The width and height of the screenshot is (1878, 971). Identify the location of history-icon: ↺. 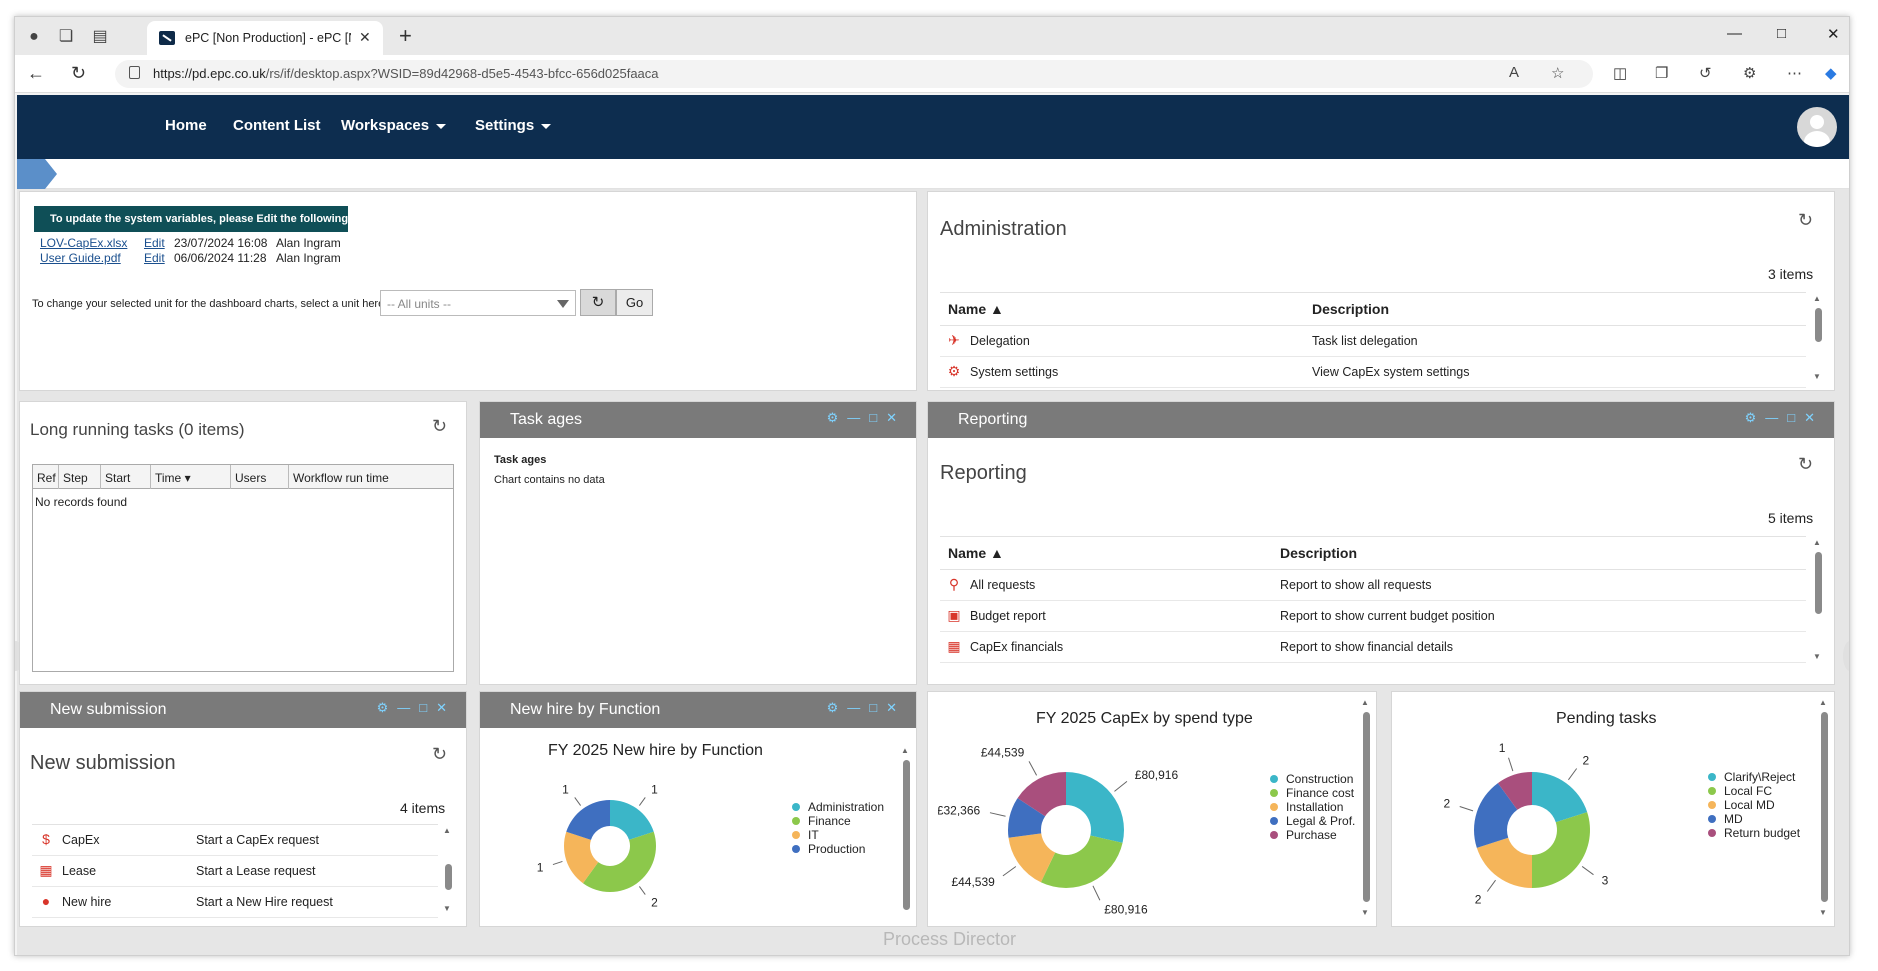
(1705, 73).